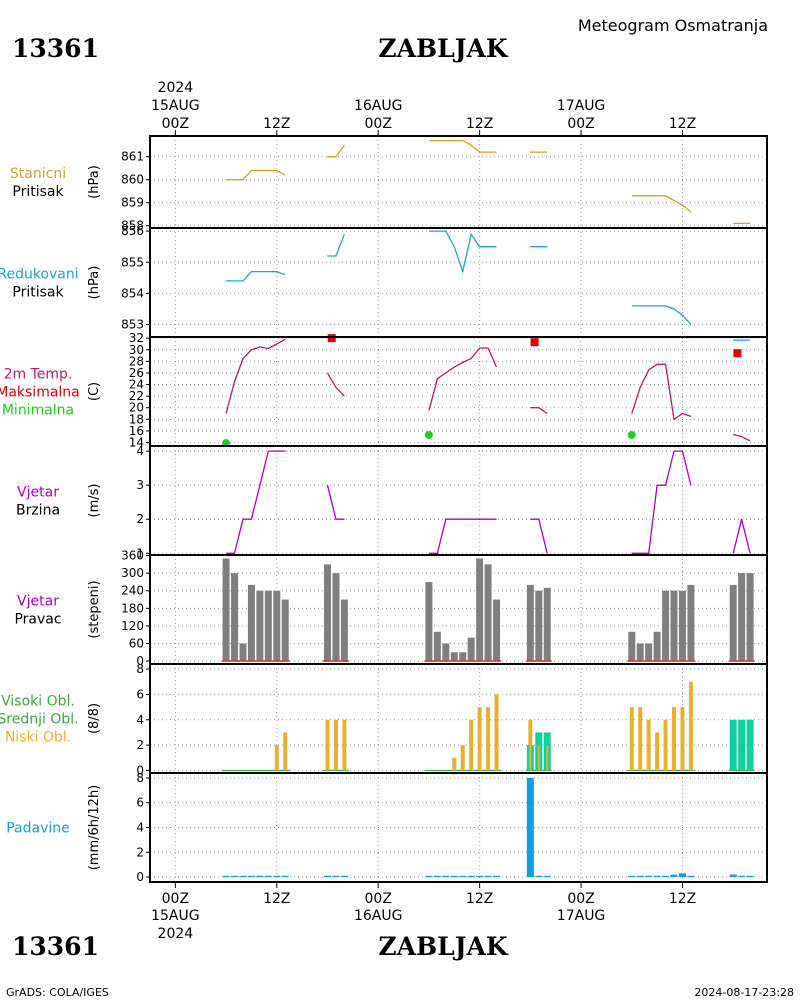  Describe the element at coordinates (581, 916) in the screenshot. I see `day-label-bottom: 17AUG` at that location.